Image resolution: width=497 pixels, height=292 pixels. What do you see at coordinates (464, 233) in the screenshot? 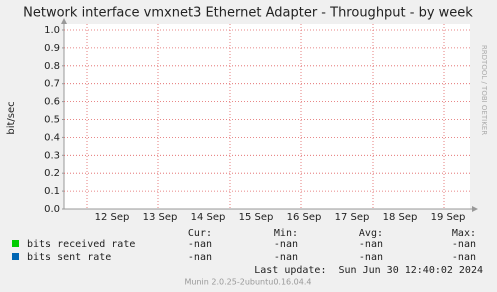
I see `legend-header: Max:` at bounding box center [464, 233].